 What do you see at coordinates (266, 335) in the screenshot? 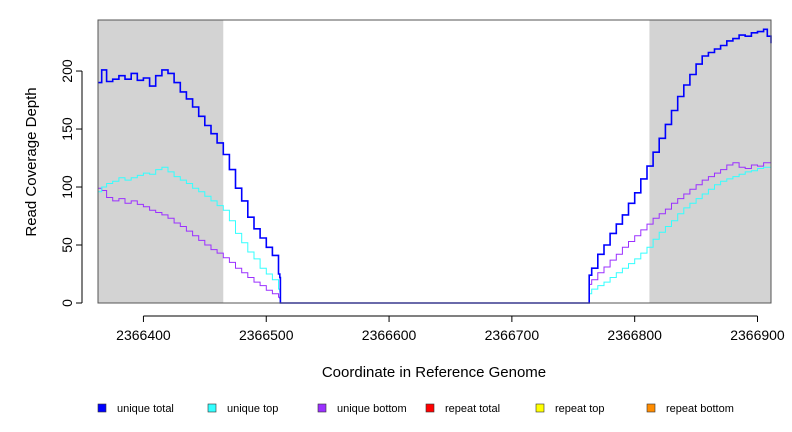
I see `x-tick-label: 2366500` at bounding box center [266, 335].